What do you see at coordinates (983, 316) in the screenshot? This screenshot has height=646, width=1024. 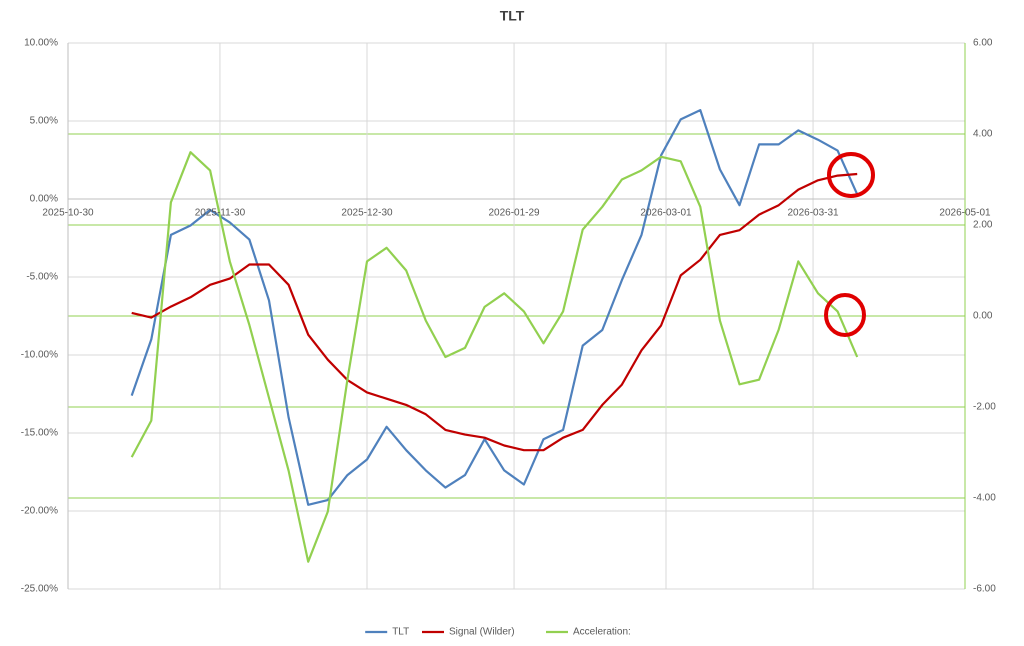 I see `y2-tick-label: 0.00` at bounding box center [983, 316].